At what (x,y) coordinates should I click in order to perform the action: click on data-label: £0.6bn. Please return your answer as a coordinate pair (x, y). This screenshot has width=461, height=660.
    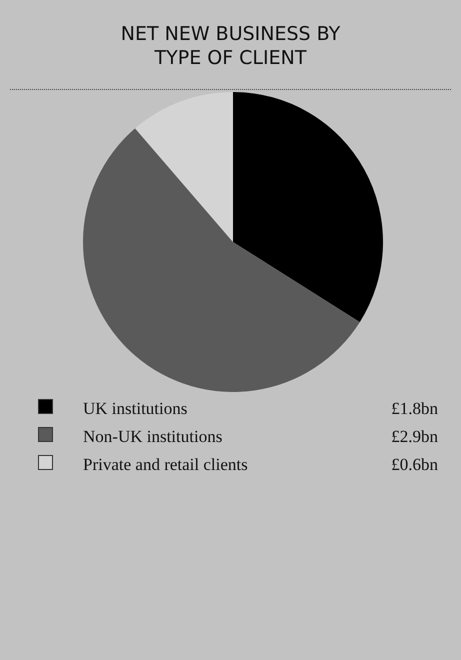
    Looking at the image, I should click on (414, 465).